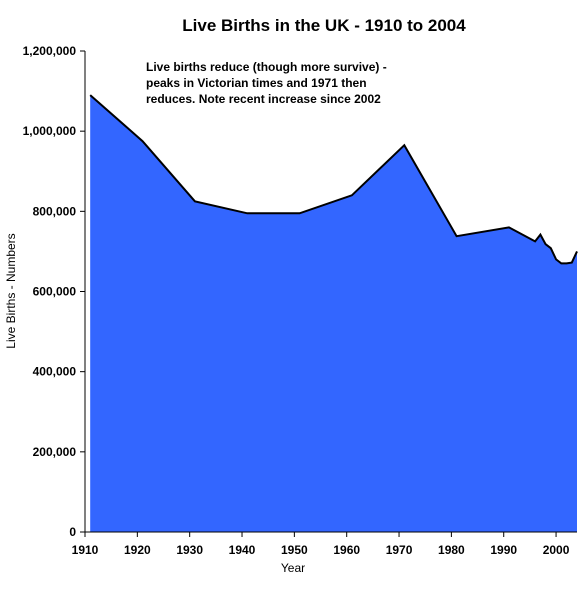  Describe the element at coordinates (321, 544) in the screenshot. I see `x-axis: 1910 1920 1930 1940 1950 1960 1970 1980 1990 2000` at that location.